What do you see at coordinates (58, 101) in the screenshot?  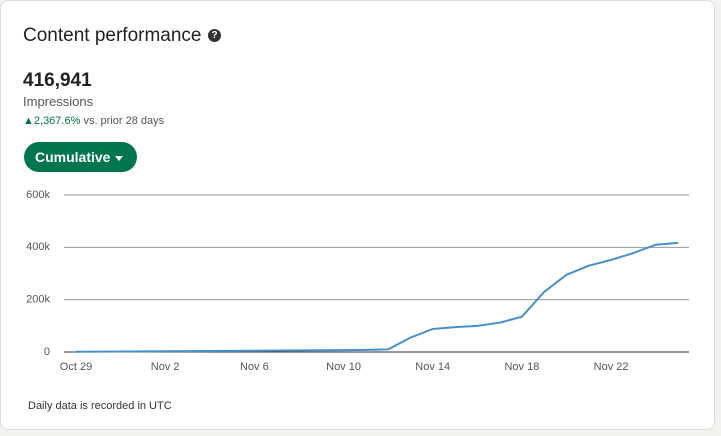 I see `metric-label: Impressions` at bounding box center [58, 101].